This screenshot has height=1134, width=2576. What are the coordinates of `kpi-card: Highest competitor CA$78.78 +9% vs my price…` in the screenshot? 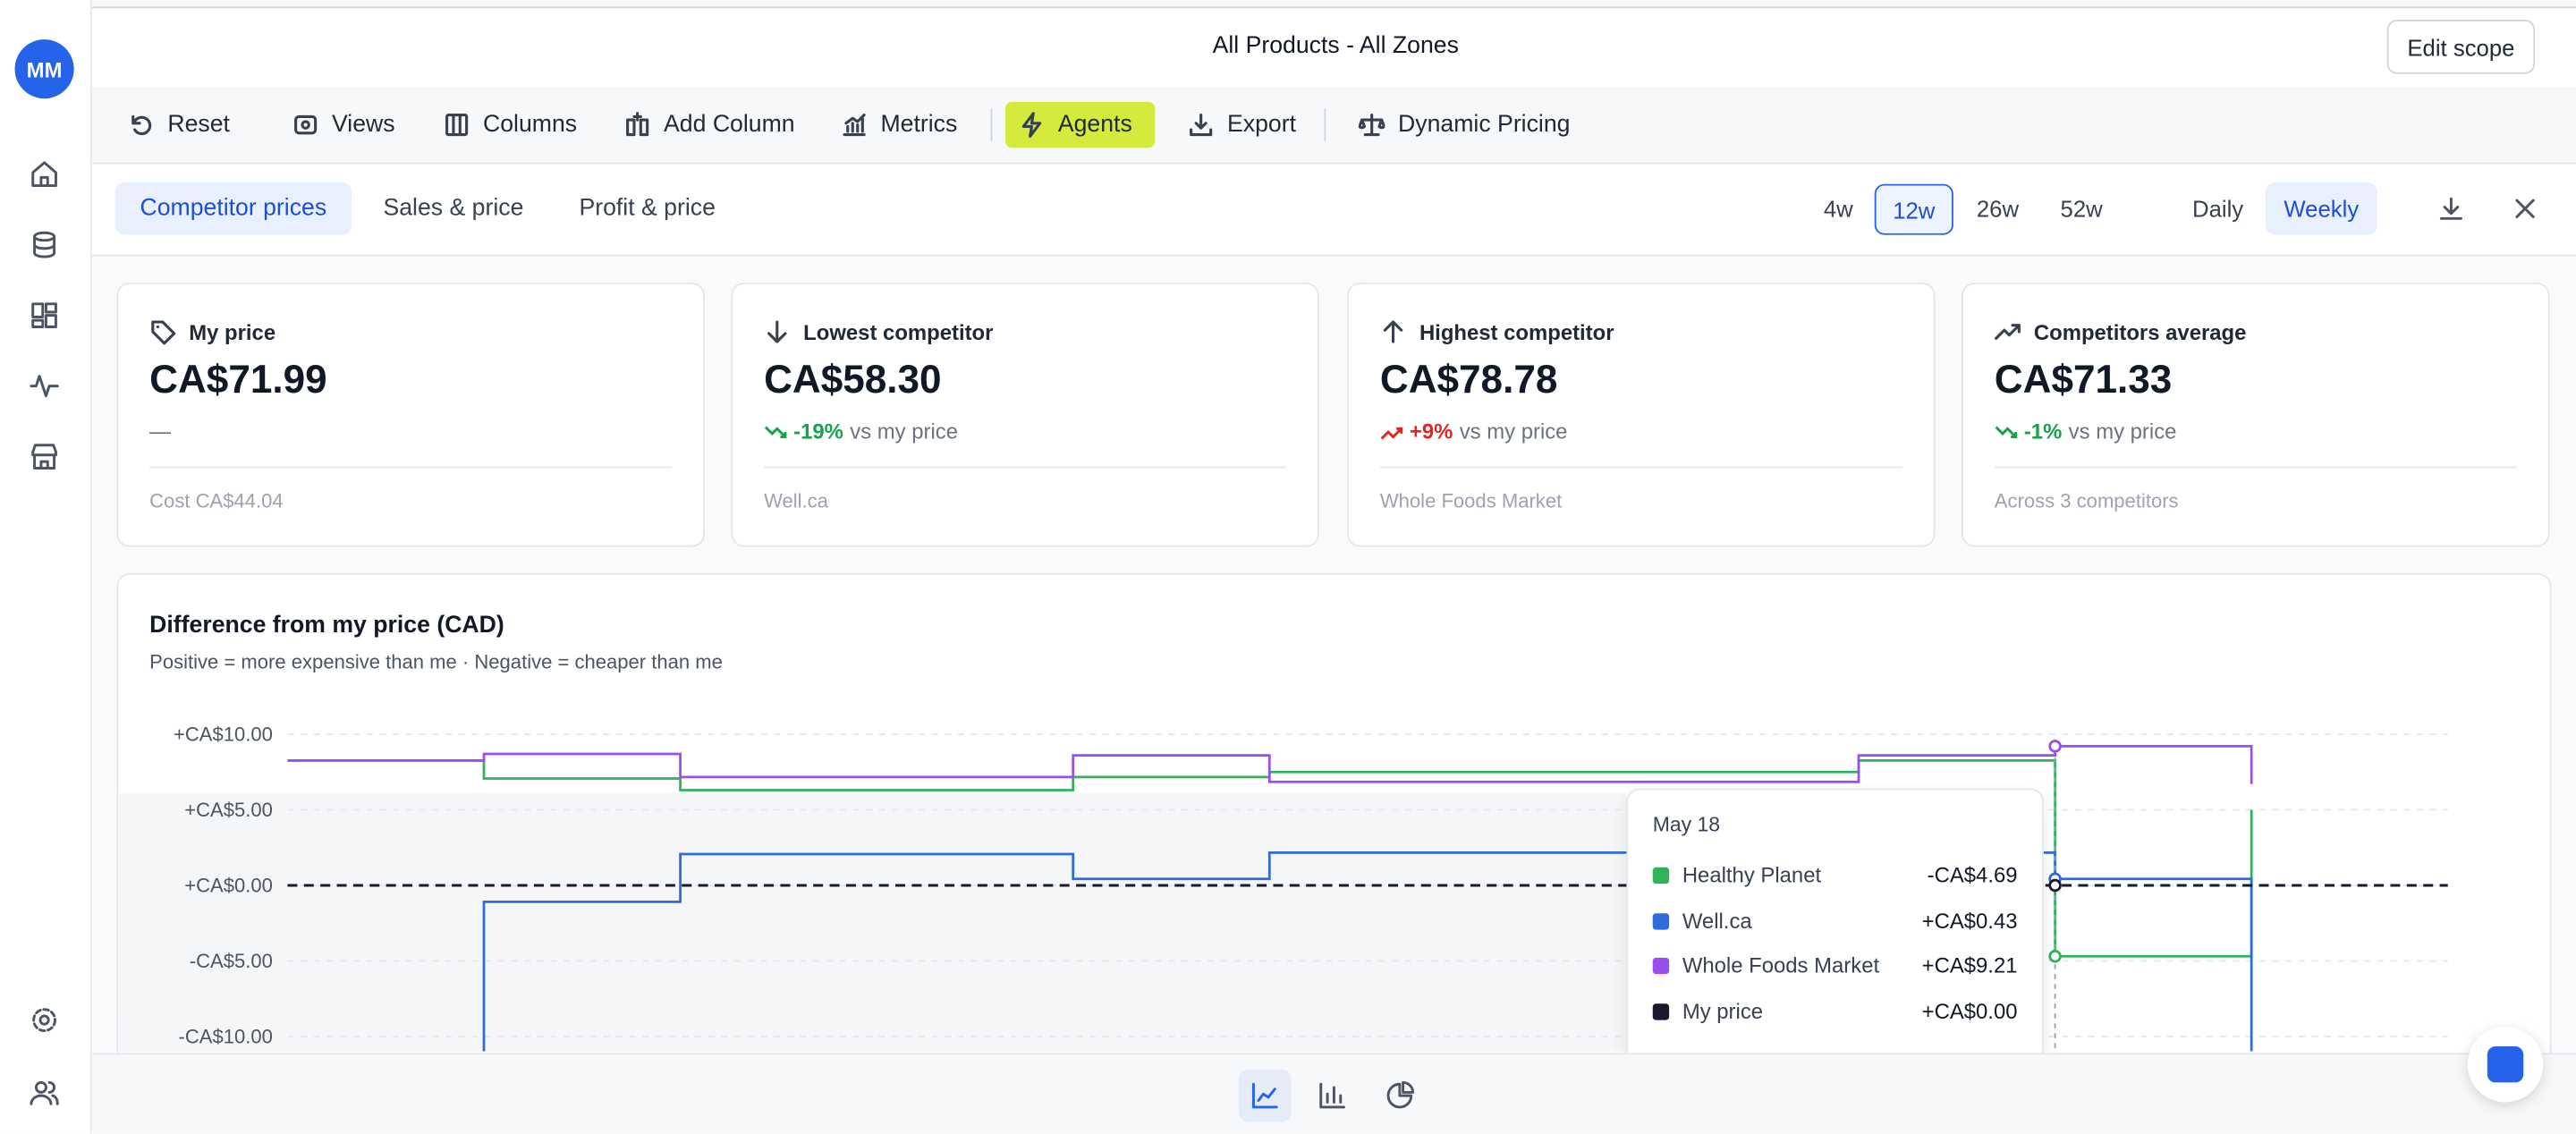 It's located at (1641, 414).